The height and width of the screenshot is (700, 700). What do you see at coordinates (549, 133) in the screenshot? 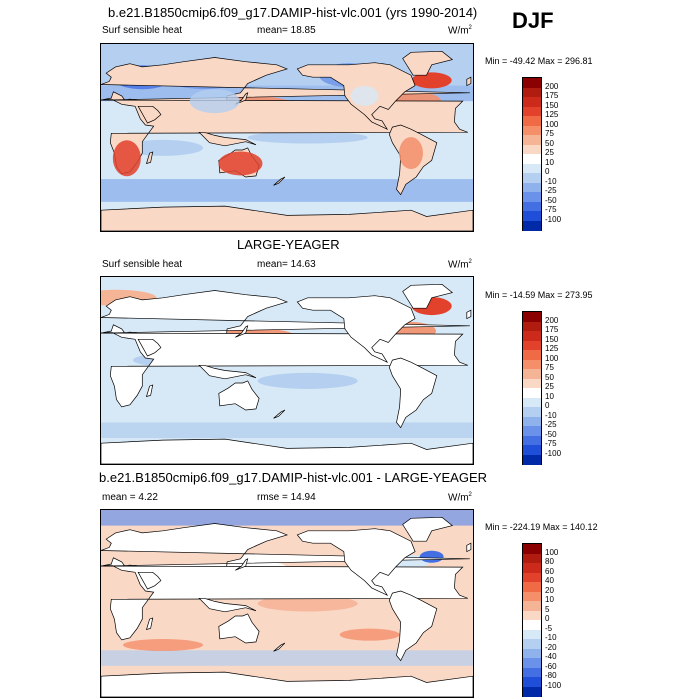
I see `colorbar-tick-label: 75` at bounding box center [549, 133].